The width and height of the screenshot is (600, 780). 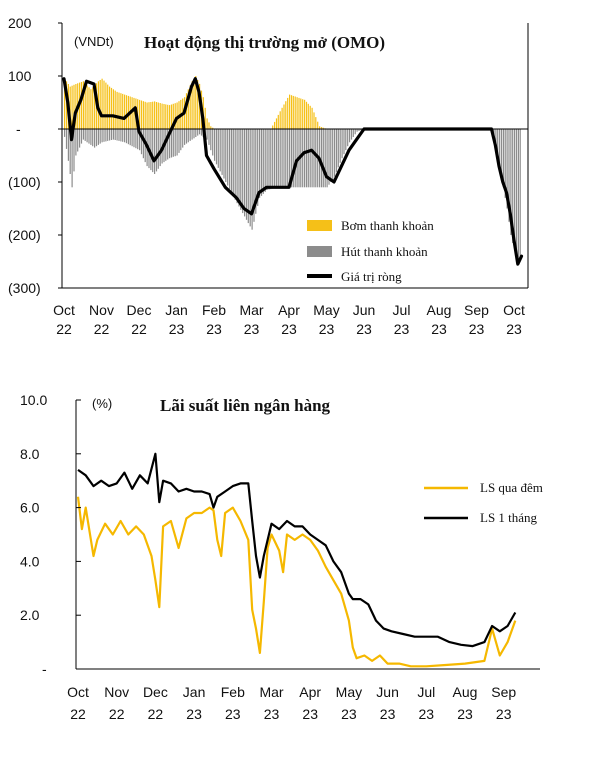 What do you see at coordinates (319, 251) in the screenshot?
I see `legend-swatch-withdraw` at bounding box center [319, 251].